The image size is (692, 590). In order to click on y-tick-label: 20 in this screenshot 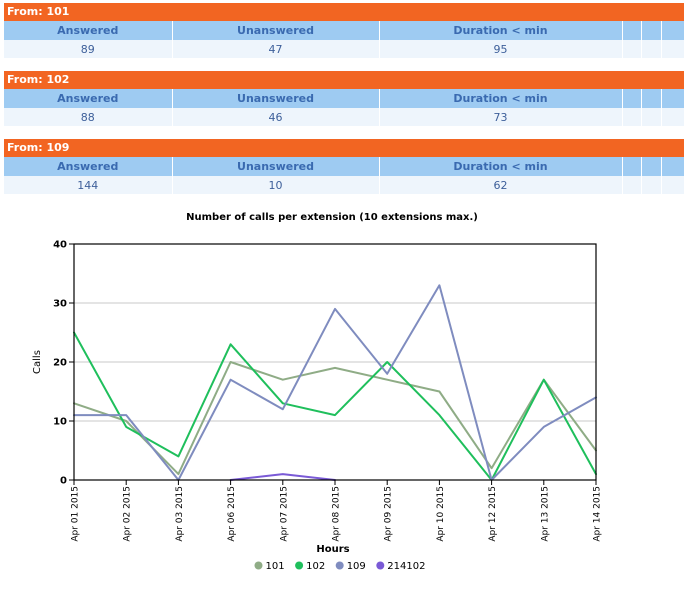, I will do `click(60, 363)`.